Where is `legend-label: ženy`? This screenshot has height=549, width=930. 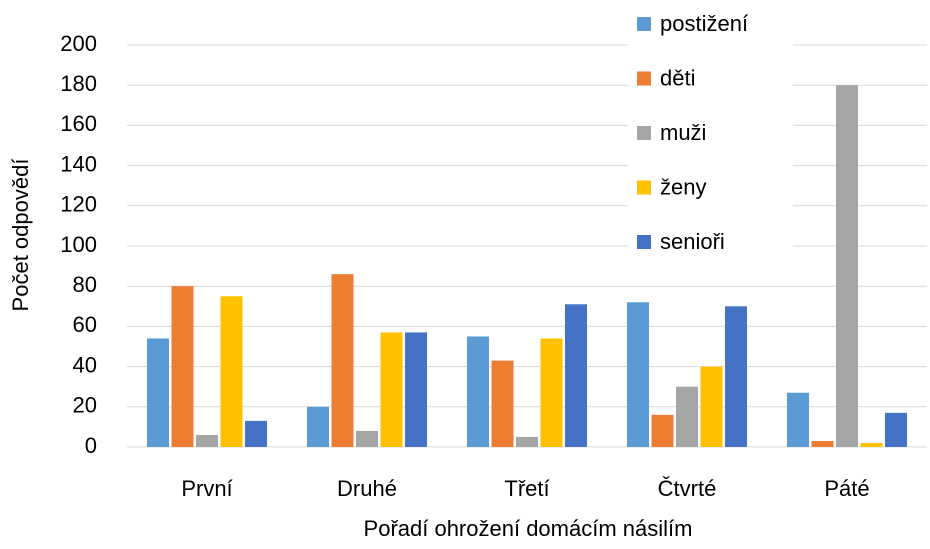
legend-label: ženy is located at coordinates (683, 186).